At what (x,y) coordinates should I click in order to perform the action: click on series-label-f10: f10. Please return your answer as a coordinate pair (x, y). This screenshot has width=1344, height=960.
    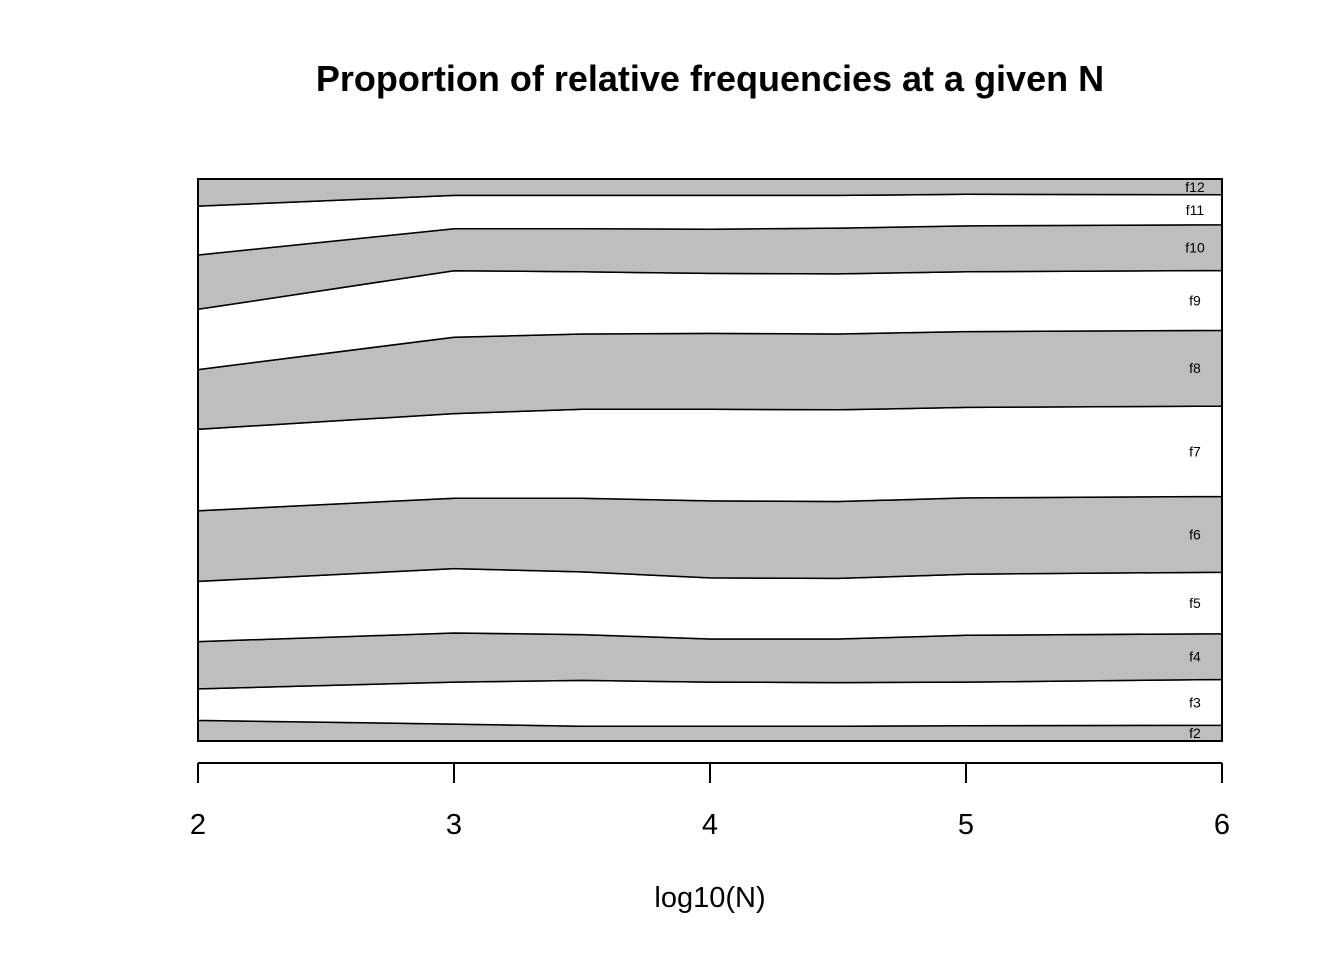
    Looking at the image, I should click on (1195, 248).